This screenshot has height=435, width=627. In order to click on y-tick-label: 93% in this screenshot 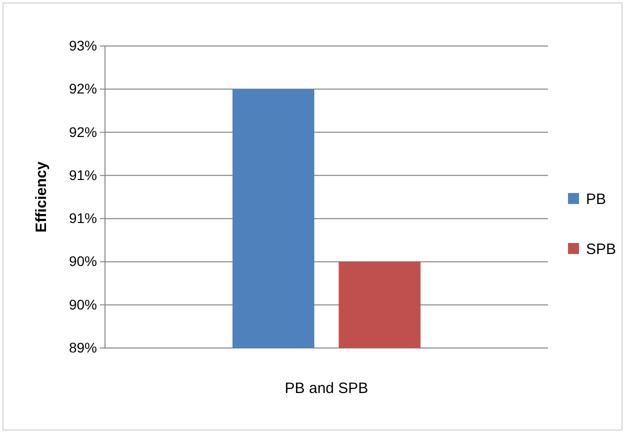, I will do `click(82, 45)`.